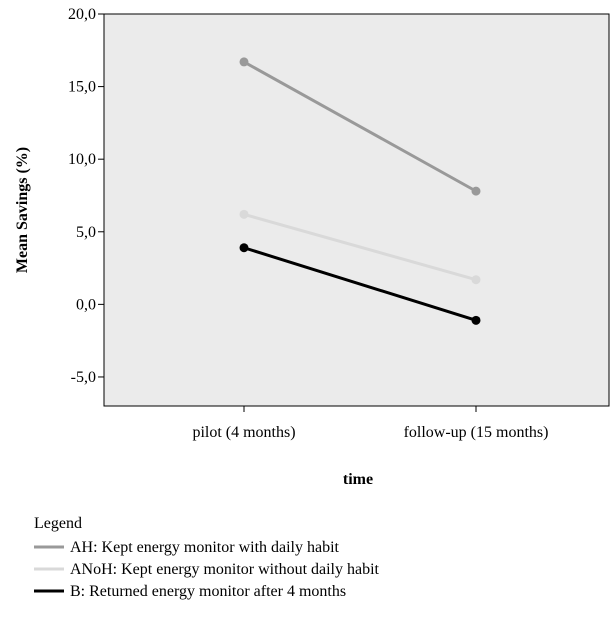 This screenshot has width=610, height=623. Describe the element at coordinates (82, 14) in the screenshot. I see `y-tick-label: 20,0` at that location.